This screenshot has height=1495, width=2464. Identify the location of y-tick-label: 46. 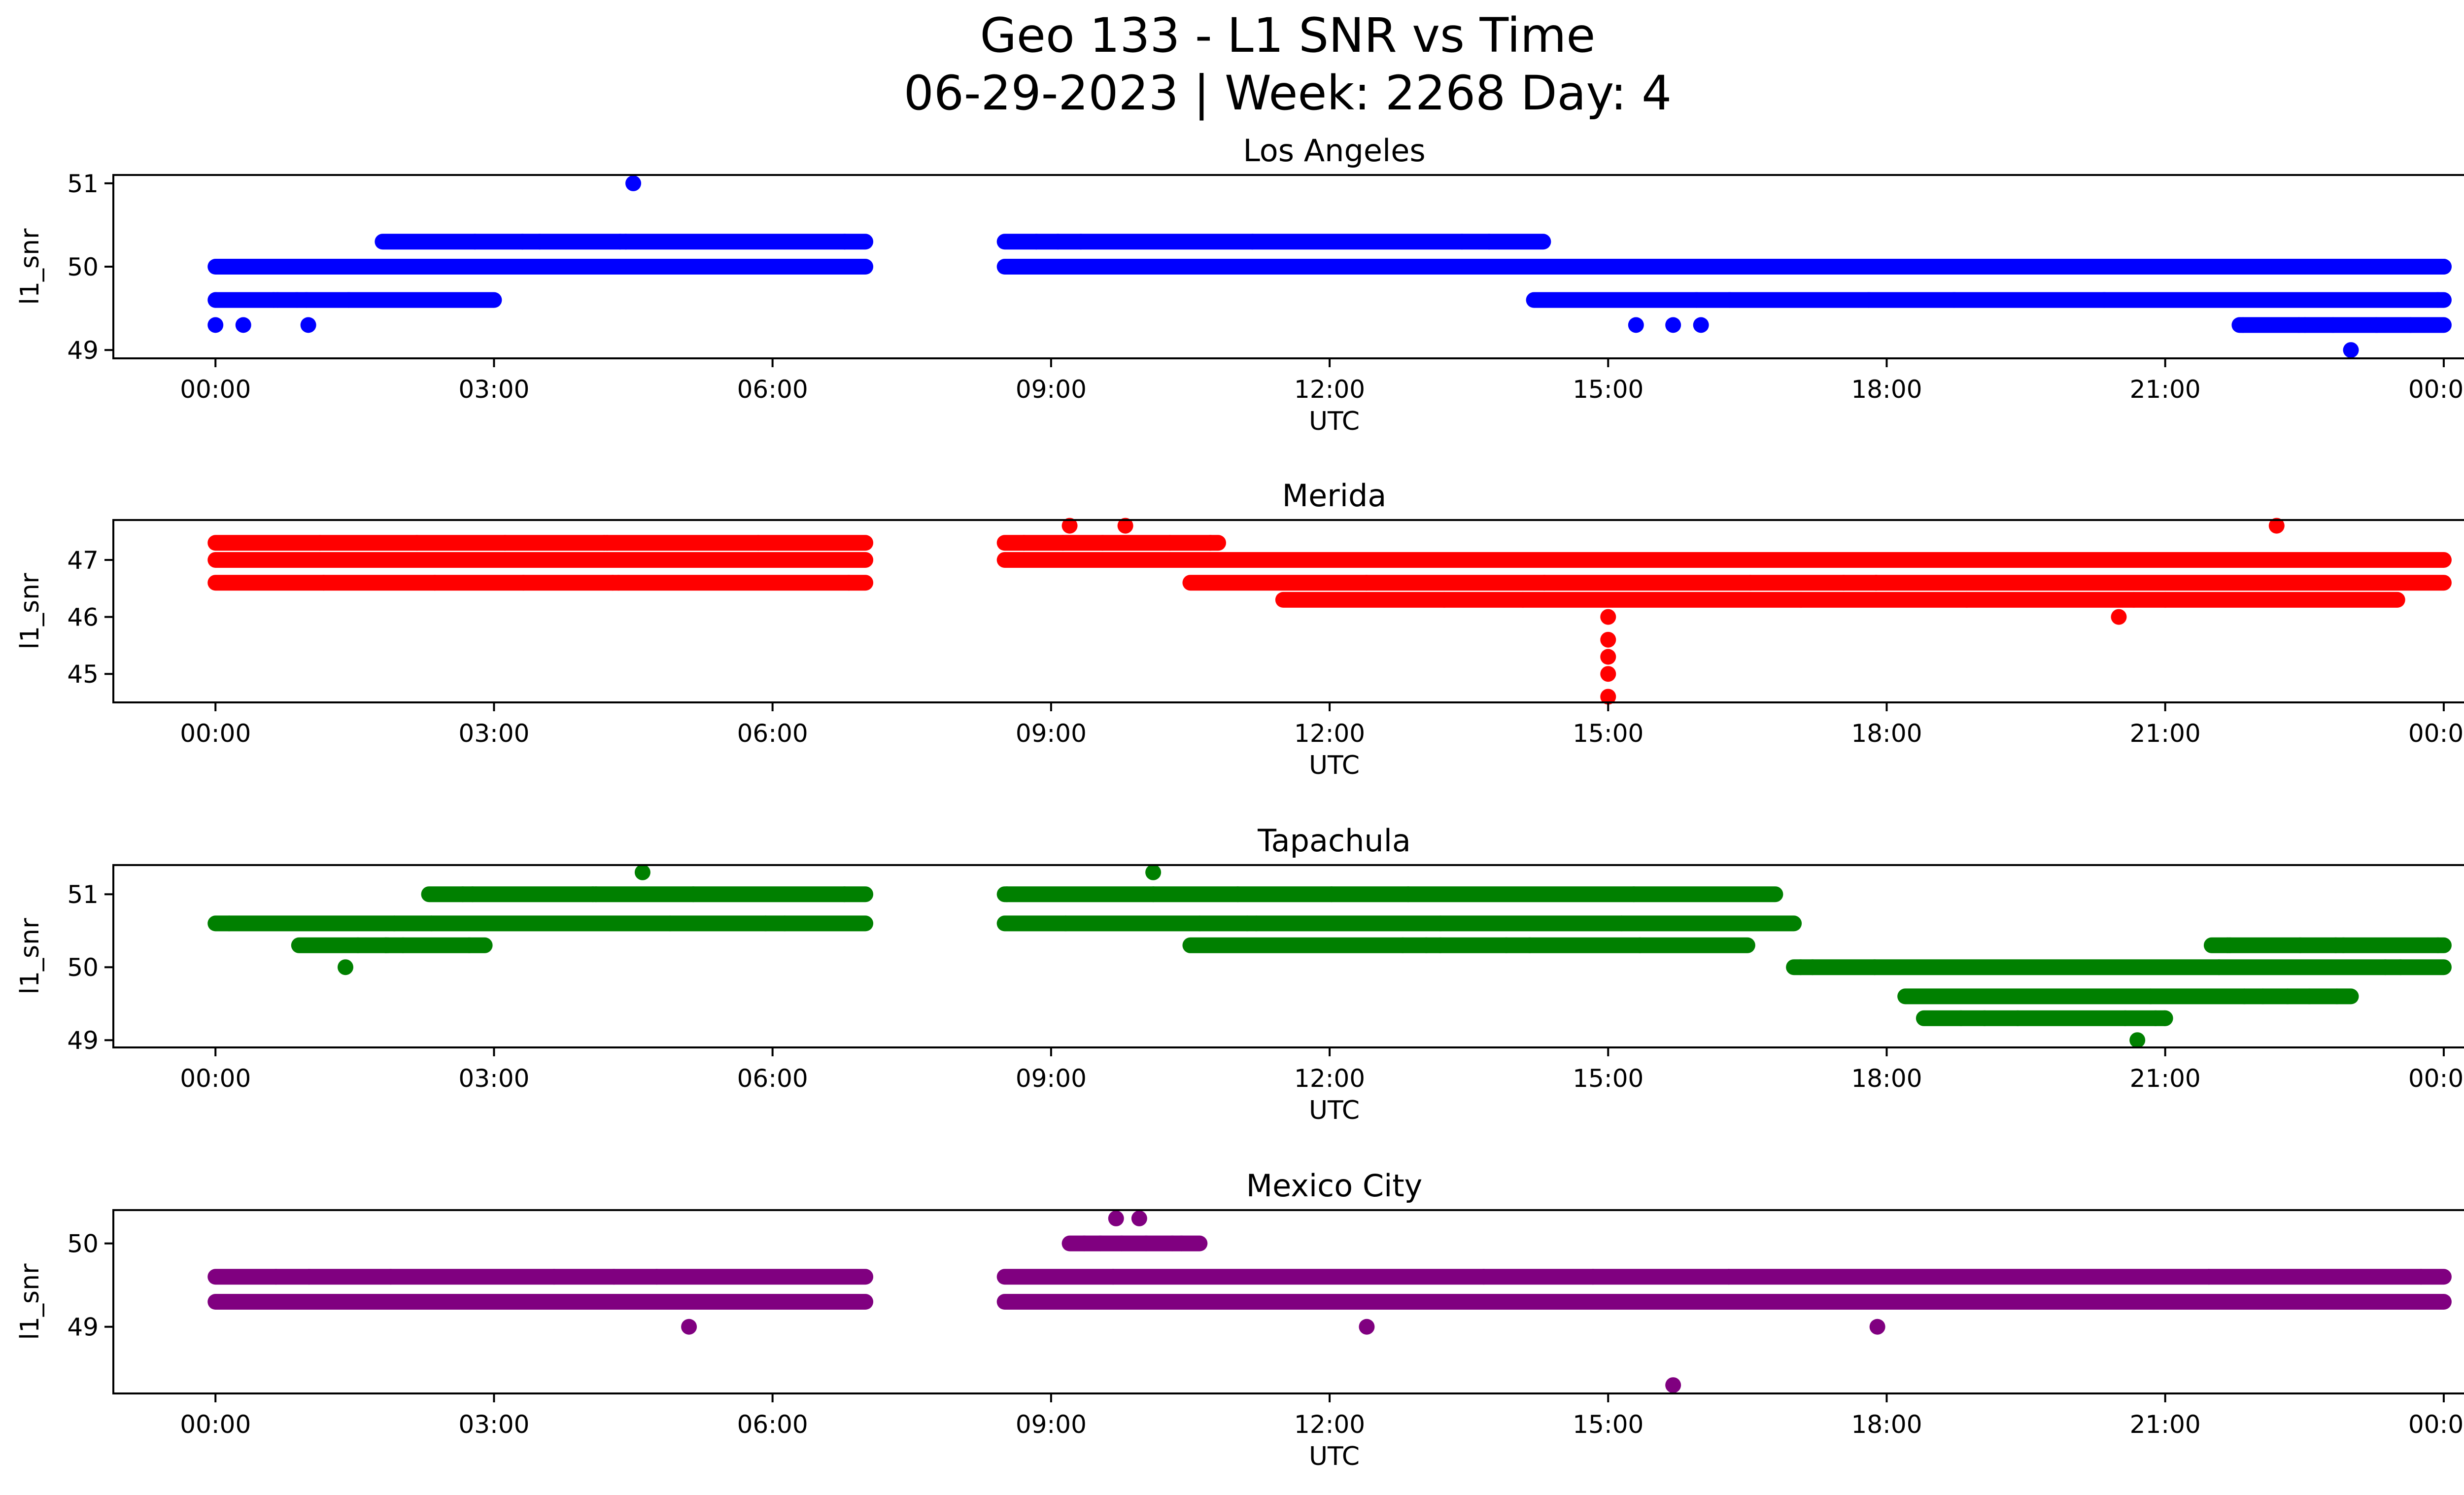
(83, 617).